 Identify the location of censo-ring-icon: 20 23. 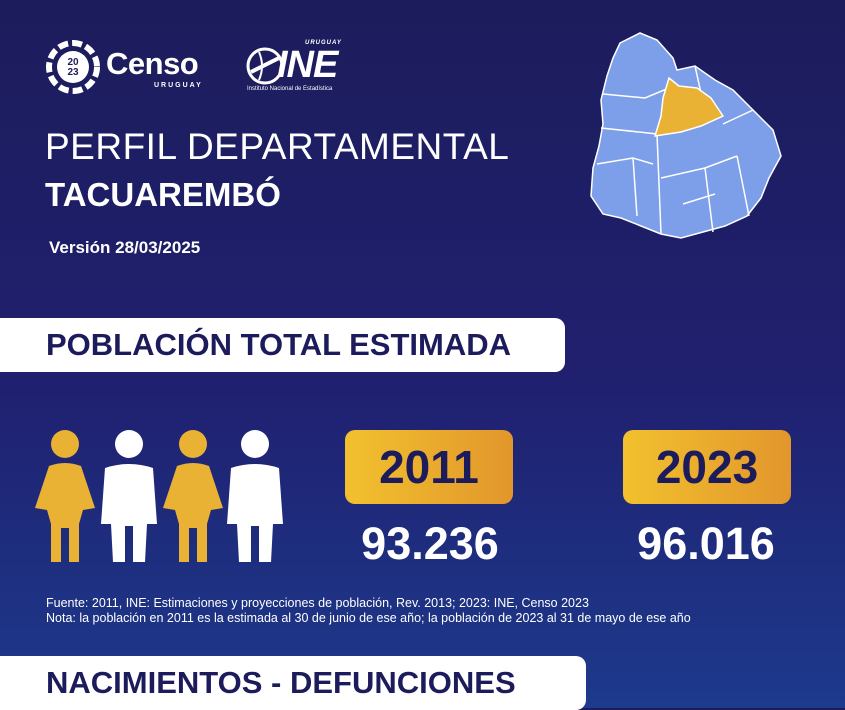
(73, 67).